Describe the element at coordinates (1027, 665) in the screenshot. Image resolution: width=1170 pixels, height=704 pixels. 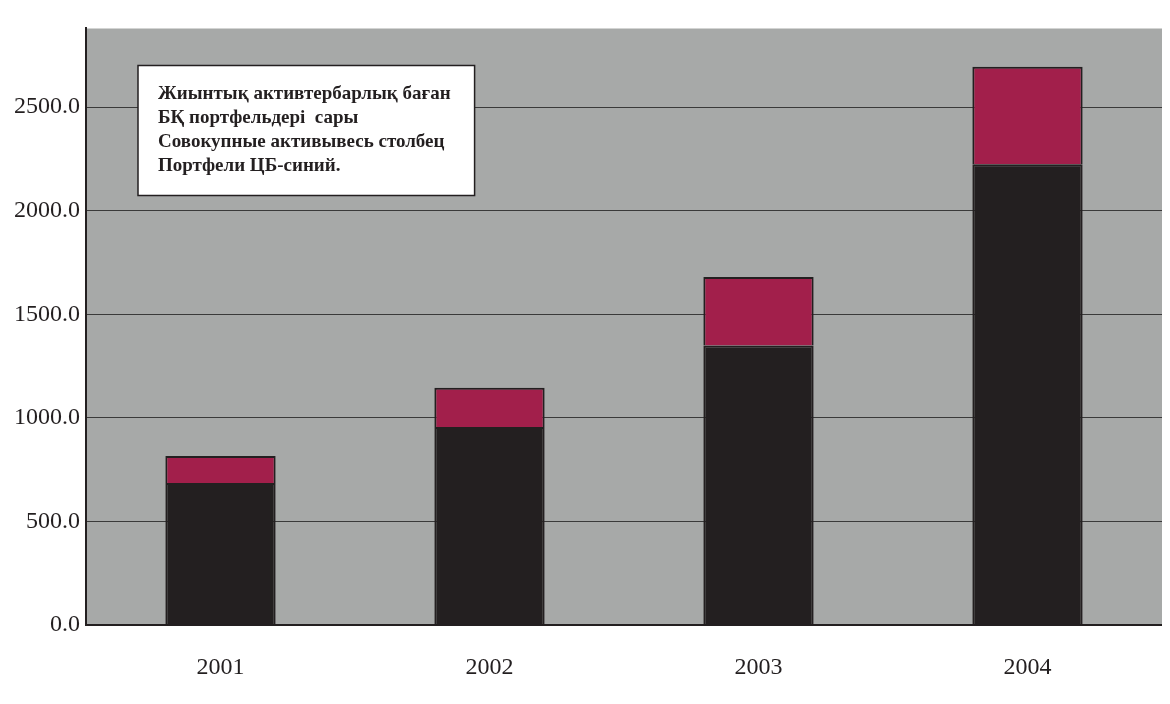
I see `x-tick-label: 2004` at that location.